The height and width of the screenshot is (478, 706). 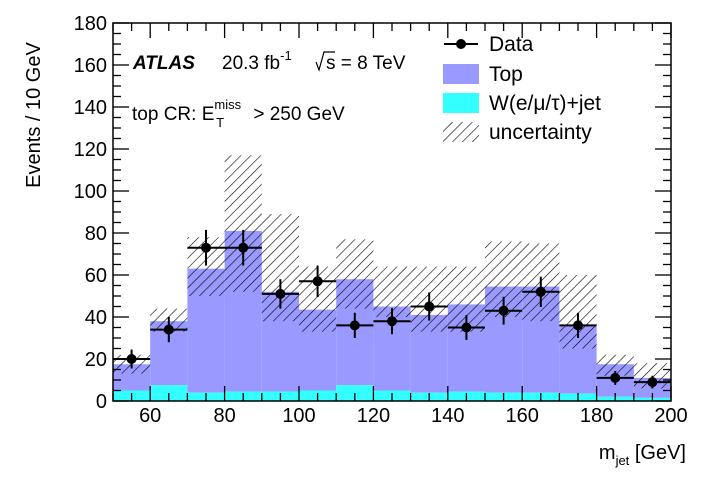 I want to click on atlas-label: ATLAS 20.3 fb-1 s = 8 TeV, so click(x=269, y=61).